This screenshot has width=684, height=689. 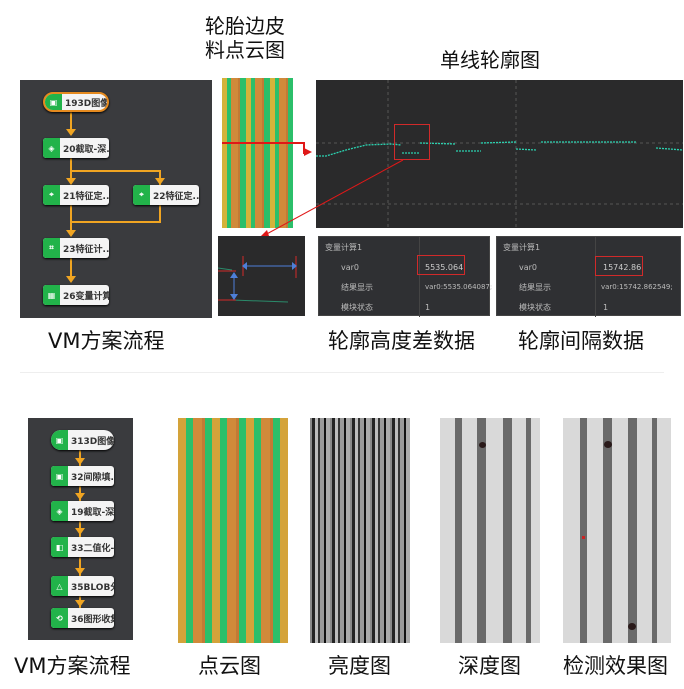 What do you see at coordinates (51, 295) in the screenshot?
I see `calculator-icon: ▦` at bounding box center [51, 295].